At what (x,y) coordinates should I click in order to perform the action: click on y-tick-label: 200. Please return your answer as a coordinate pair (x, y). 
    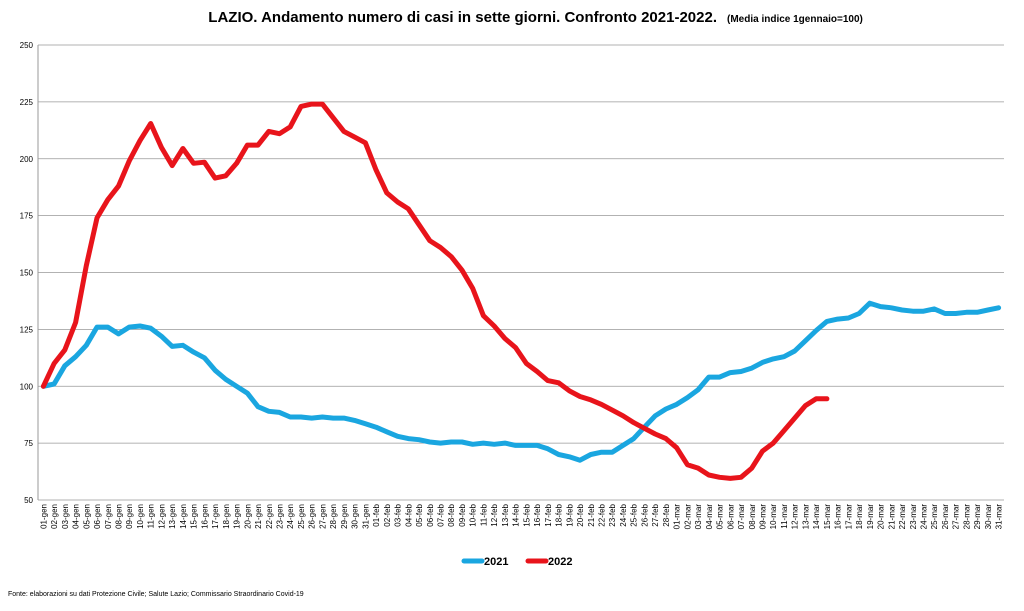
    Looking at the image, I should click on (27, 159).